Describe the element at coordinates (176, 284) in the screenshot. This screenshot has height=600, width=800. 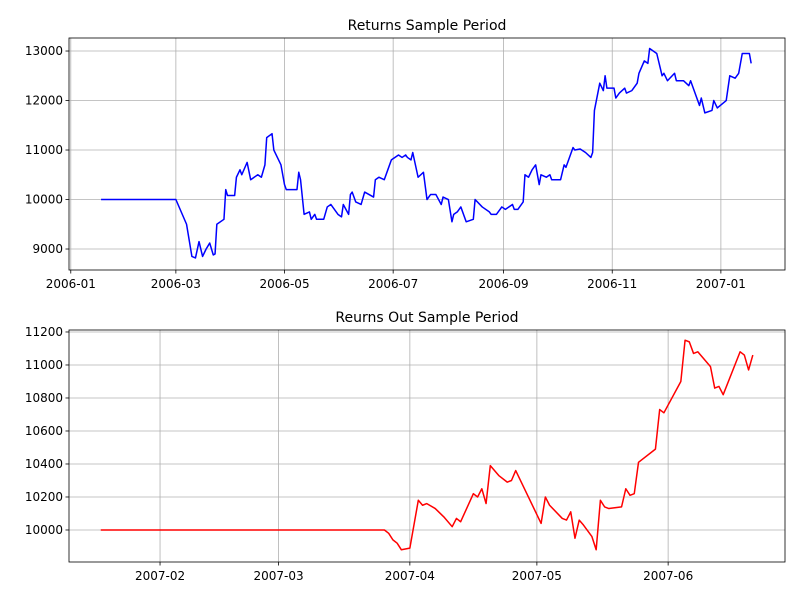
I see `x-tick-label: 2006-03` at that location.